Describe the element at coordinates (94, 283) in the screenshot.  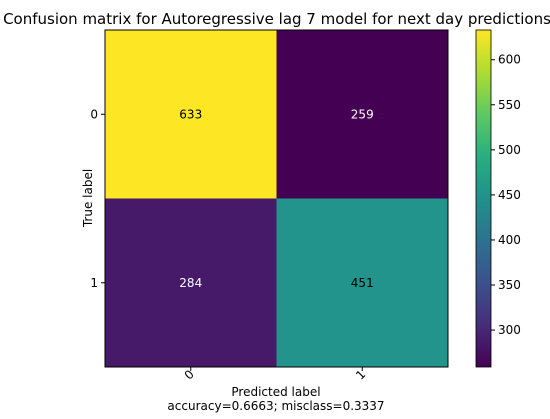
I see `y-tick-label: 1` at that location.